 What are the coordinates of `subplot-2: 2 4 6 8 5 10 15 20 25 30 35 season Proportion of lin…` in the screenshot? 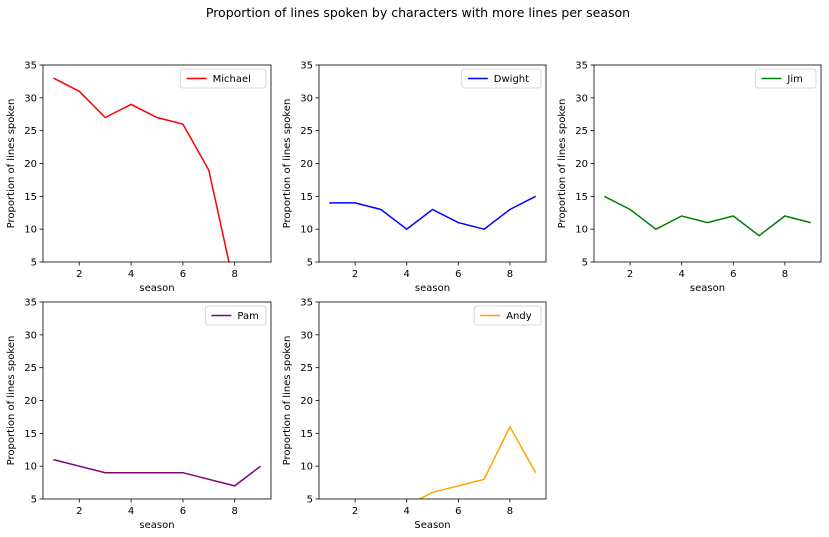 It's located at (414, 177).